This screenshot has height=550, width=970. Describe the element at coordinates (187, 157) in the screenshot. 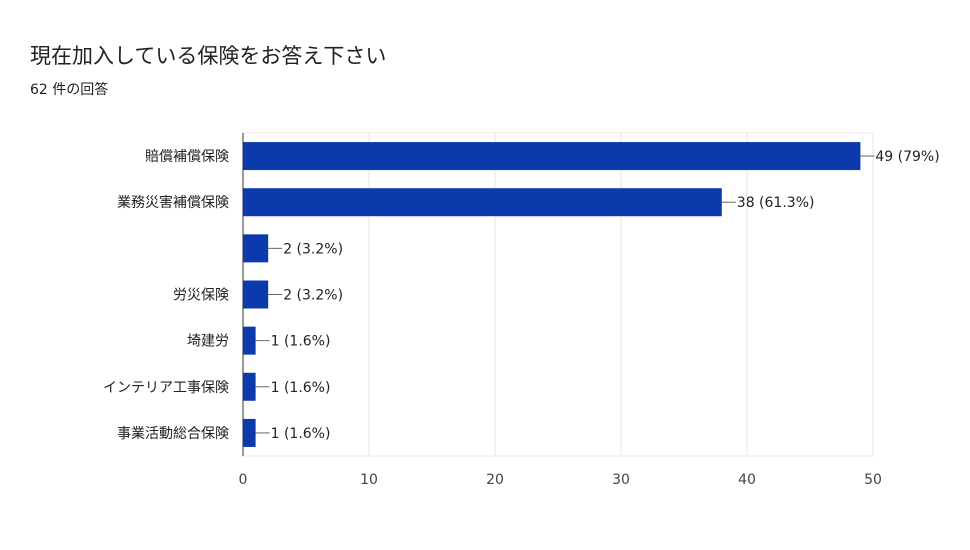

I see `category-label: 賠償補償保険` at that location.